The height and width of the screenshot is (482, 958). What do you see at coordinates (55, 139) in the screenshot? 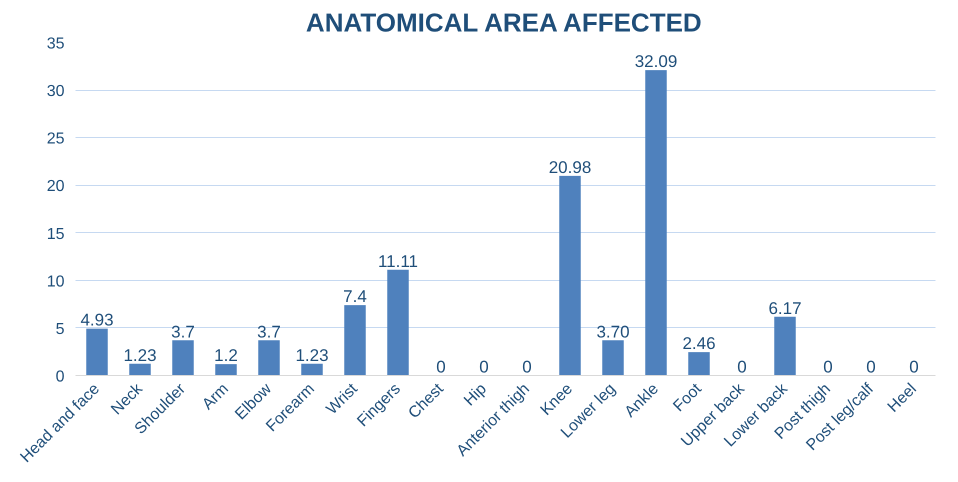
I see `y-tick-label: 25` at bounding box center [55, 139].